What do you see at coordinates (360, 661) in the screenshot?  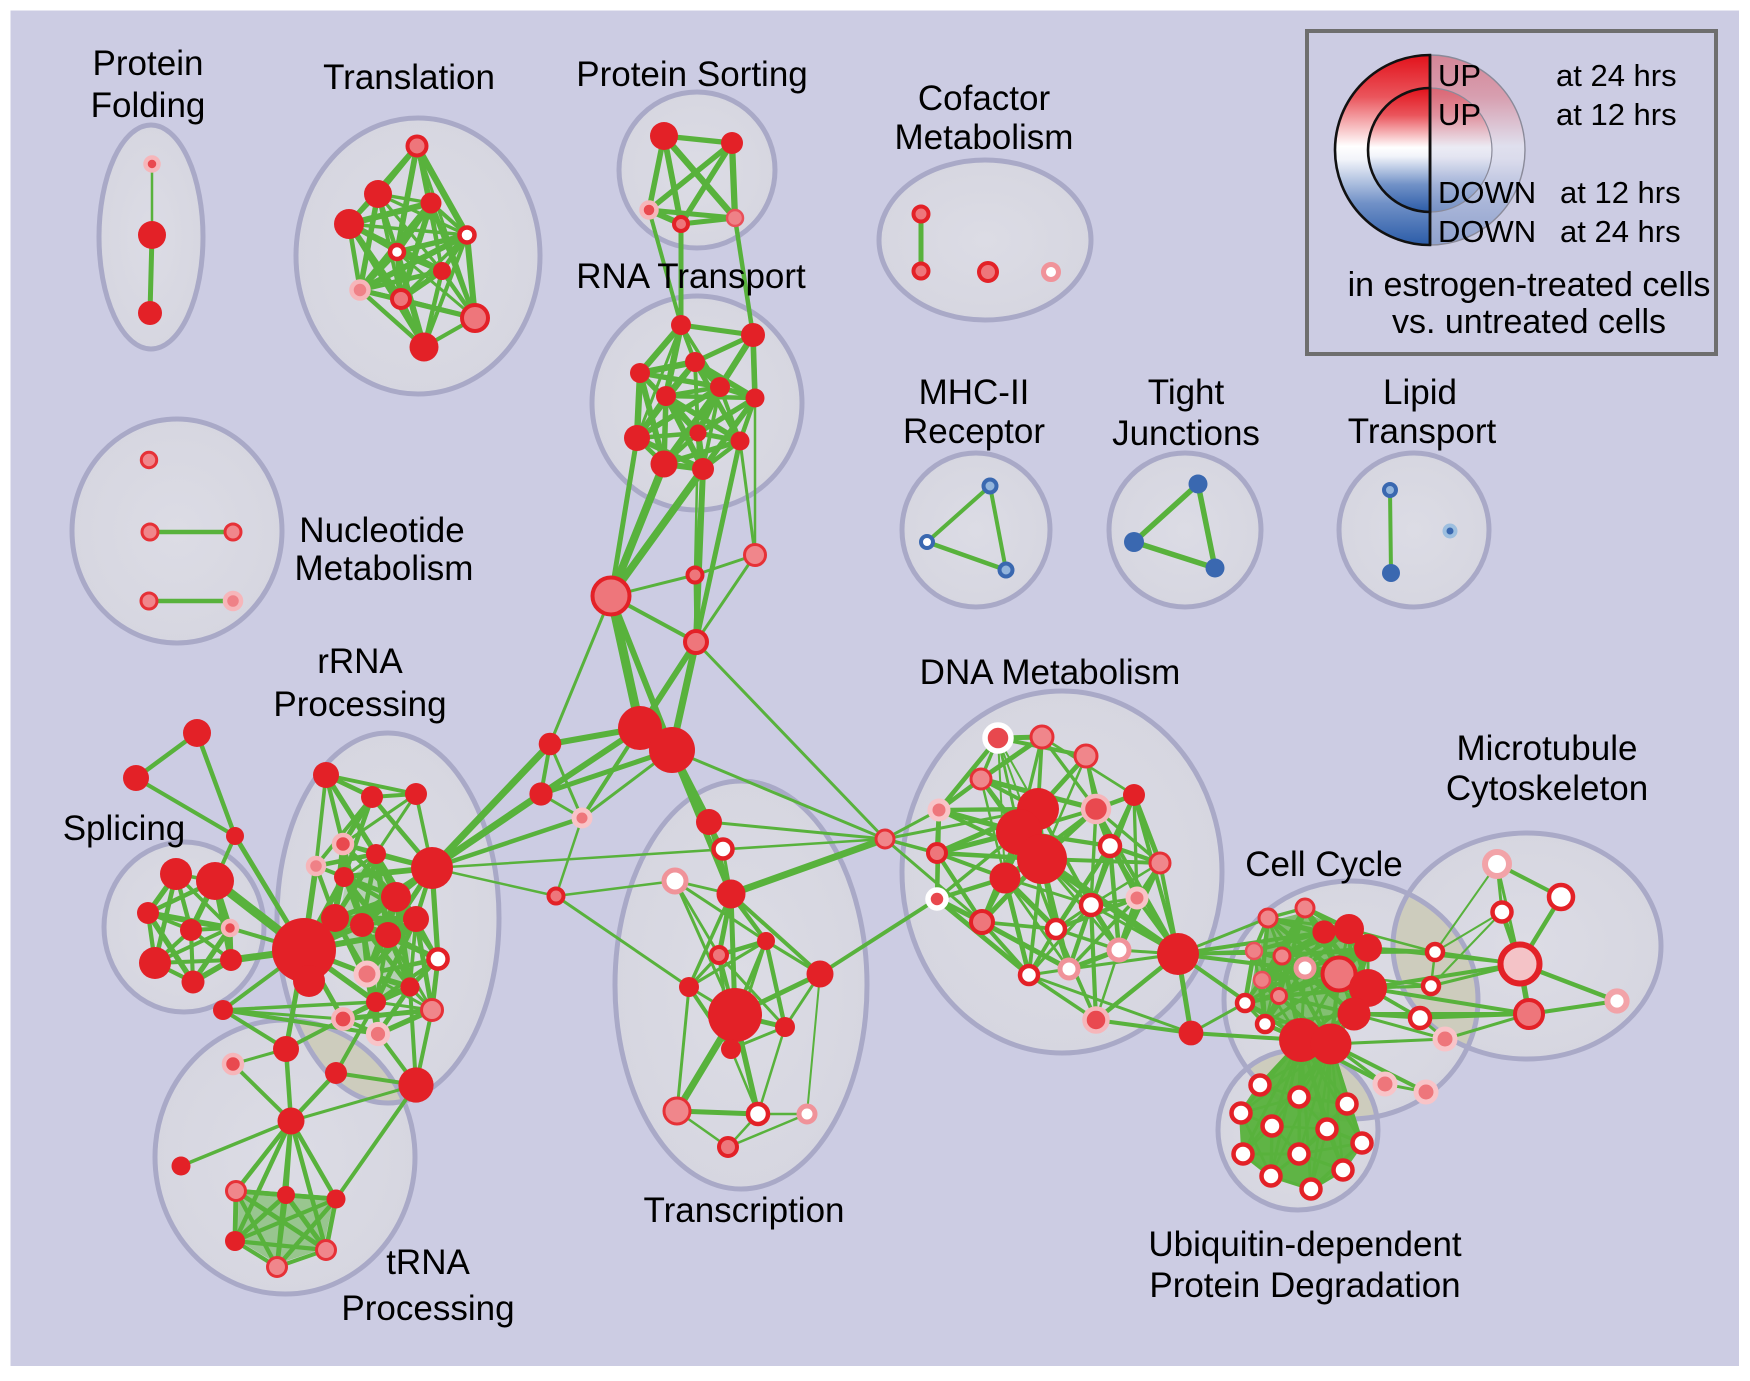 I see `svg-text: rRNA` at bounding box center [360, 661].